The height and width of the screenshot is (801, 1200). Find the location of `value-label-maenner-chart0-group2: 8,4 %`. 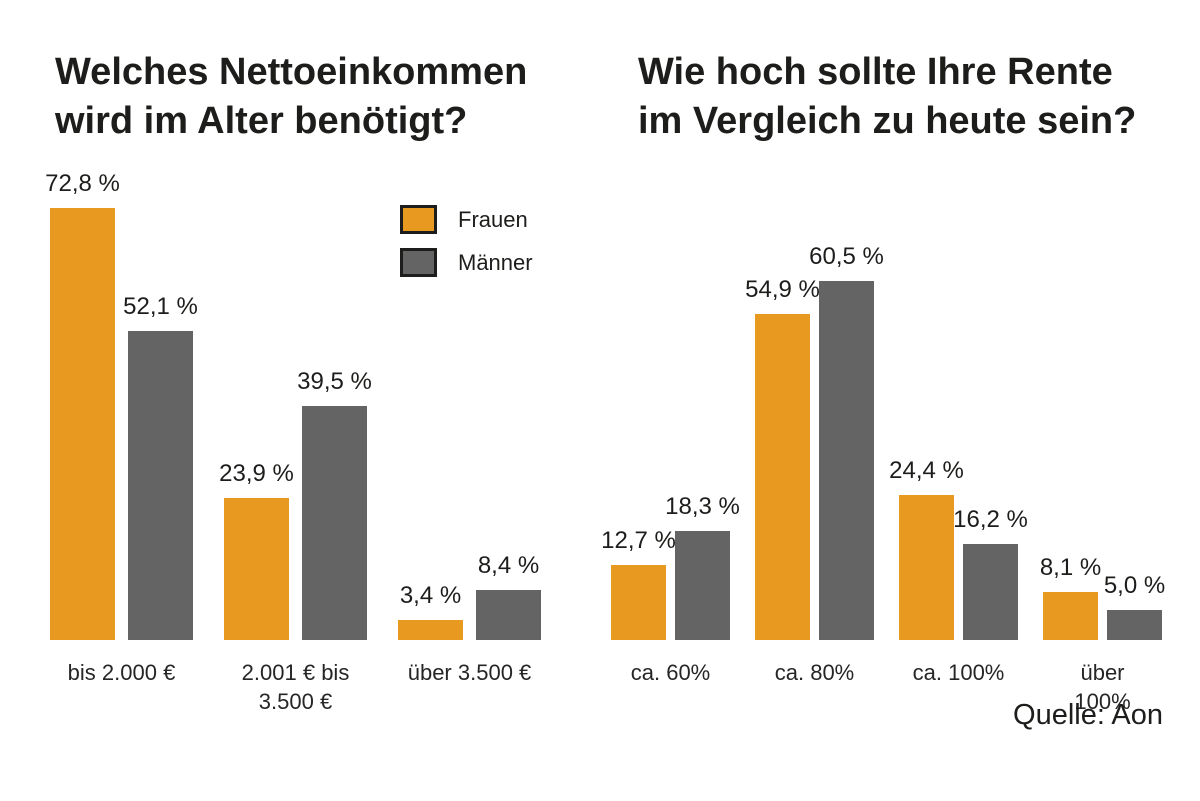

value-label-maenner-chart0-group2: 8,4 % is located at coordinates (508, 565).